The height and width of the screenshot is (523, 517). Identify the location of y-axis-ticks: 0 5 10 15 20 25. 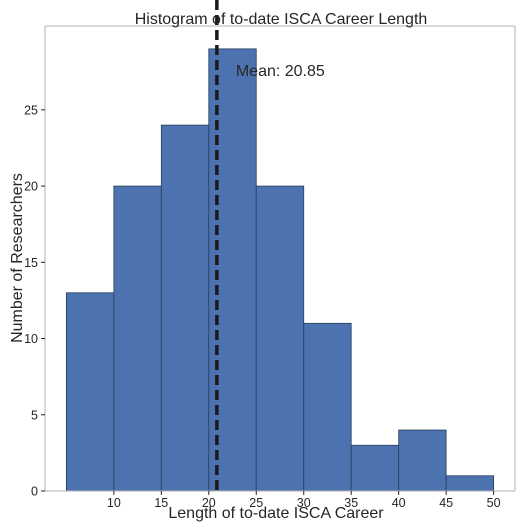
(34, 301).